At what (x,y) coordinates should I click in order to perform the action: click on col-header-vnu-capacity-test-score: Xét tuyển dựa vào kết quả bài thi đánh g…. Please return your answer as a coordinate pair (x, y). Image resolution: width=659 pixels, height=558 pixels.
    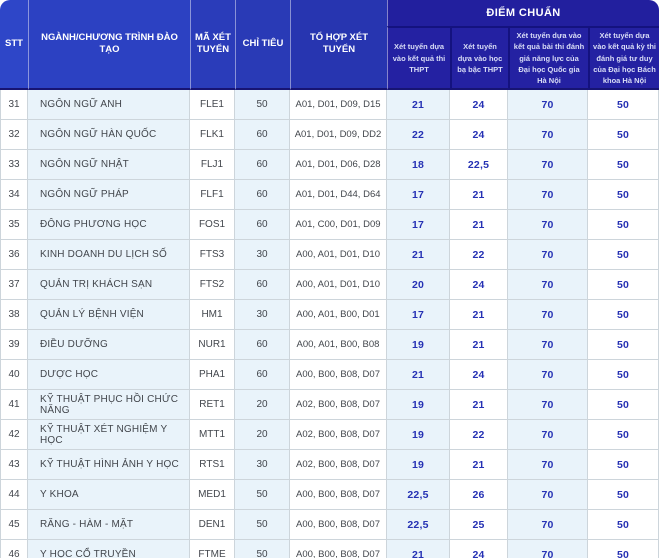
    Looking at the image, I should click on (548, 58).